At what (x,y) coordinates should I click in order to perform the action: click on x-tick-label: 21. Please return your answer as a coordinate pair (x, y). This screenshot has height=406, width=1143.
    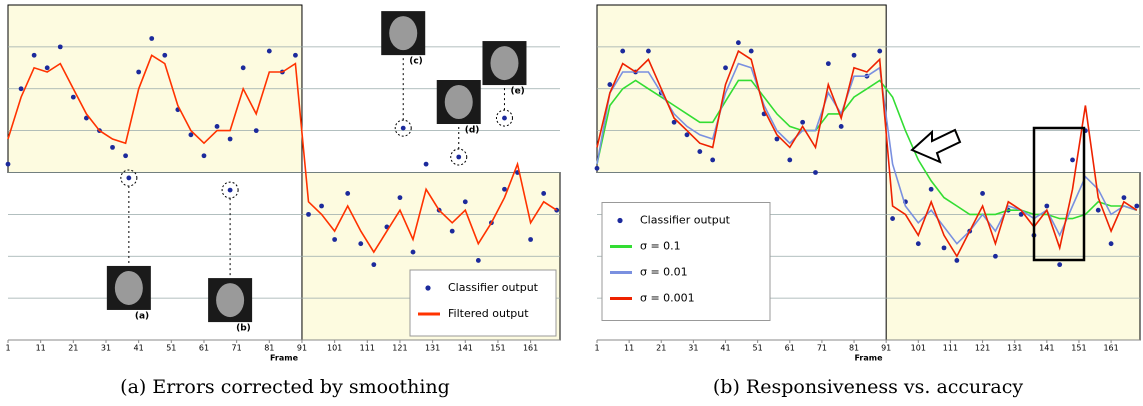
    Looking at the image, I should click on (73, 348).